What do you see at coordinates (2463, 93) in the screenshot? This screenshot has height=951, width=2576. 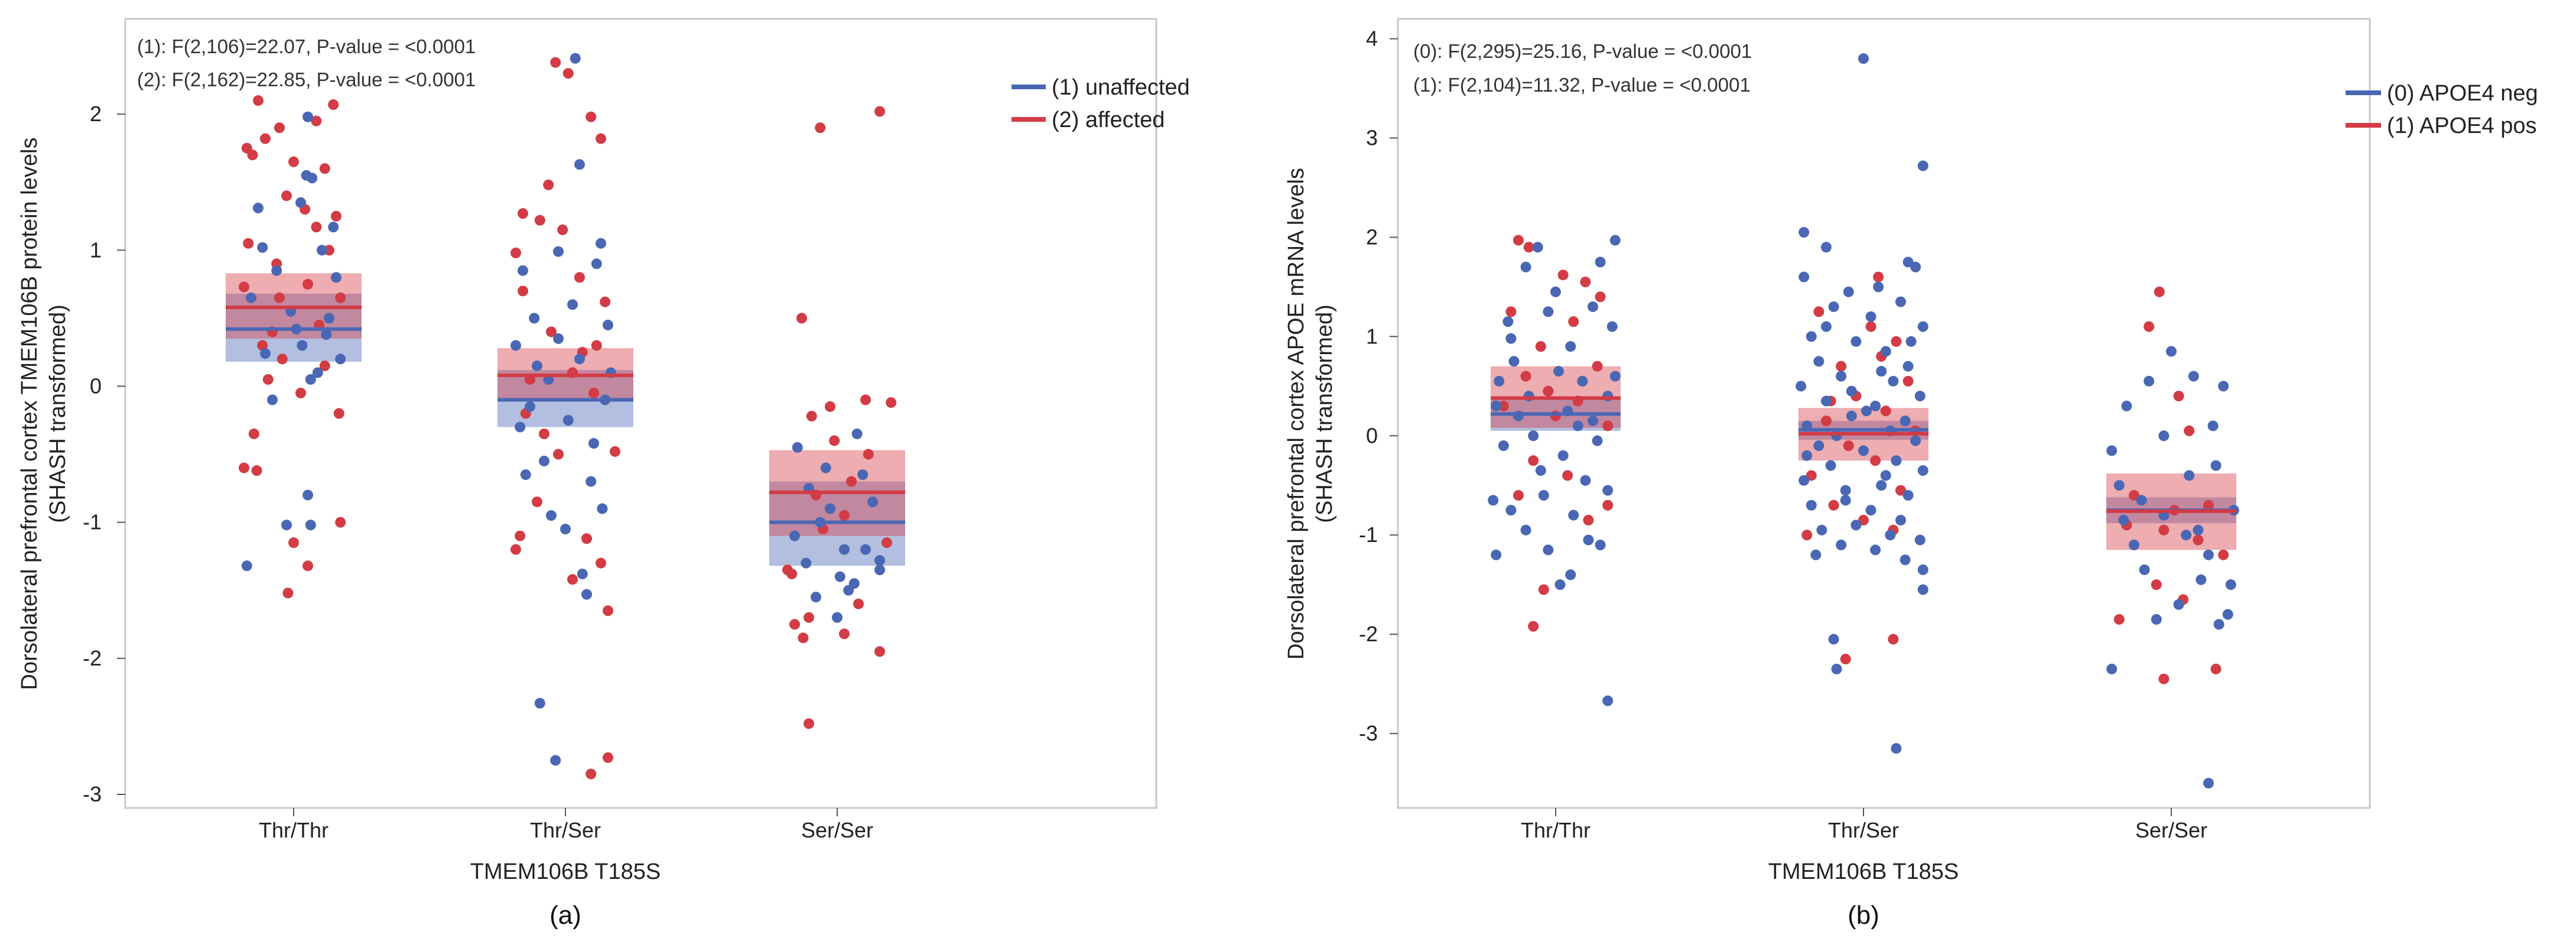 I see `legend-label-b-1: (0) APOE4 neg` at bounding box center [2463, 93].